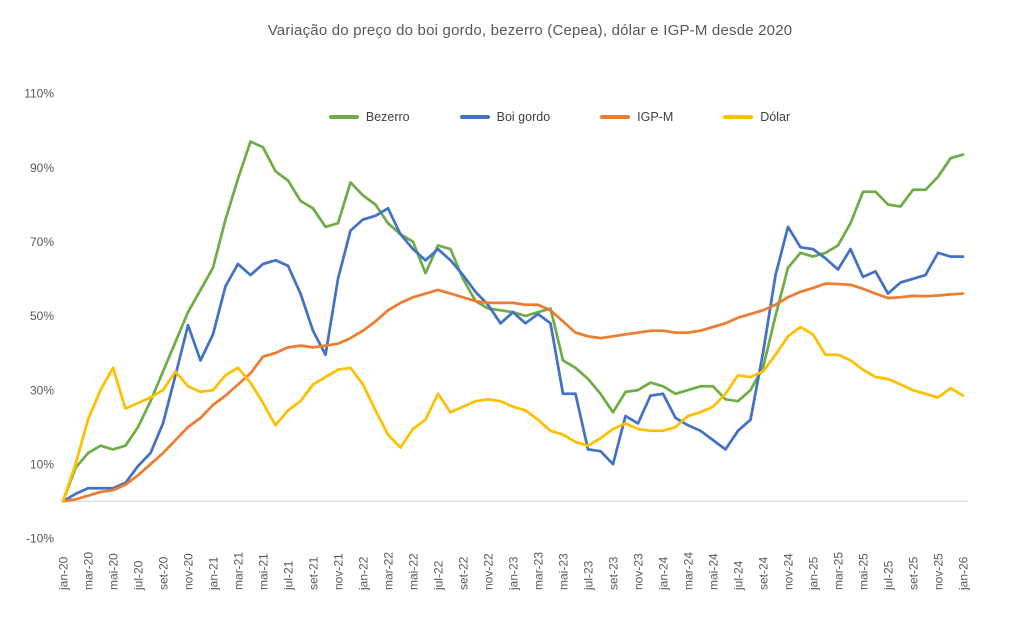  I want to click on x-axis-label: mai-22, so click(414, 571).